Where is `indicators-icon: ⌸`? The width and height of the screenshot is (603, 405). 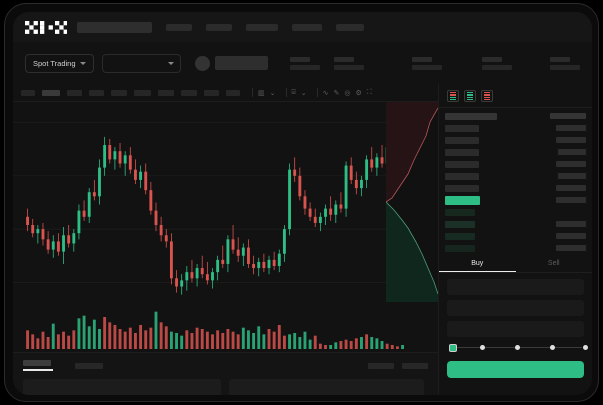
indicators-icon: ⌸ is located at coordinates (293, 92).